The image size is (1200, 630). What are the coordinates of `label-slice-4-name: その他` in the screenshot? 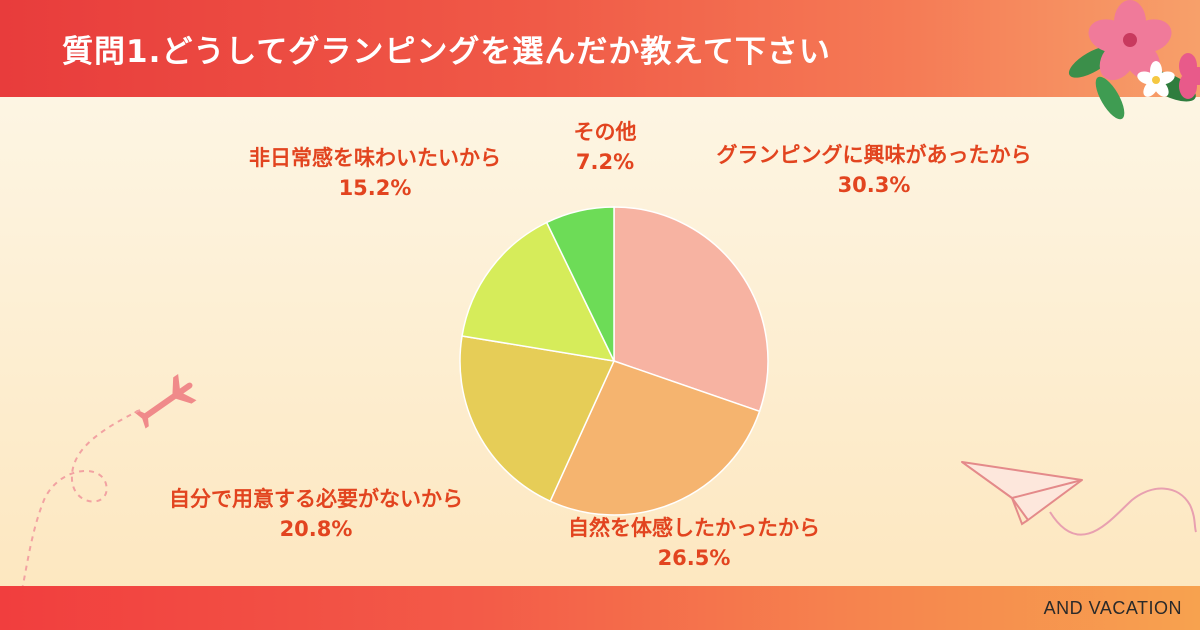 It's located at (605, 132).